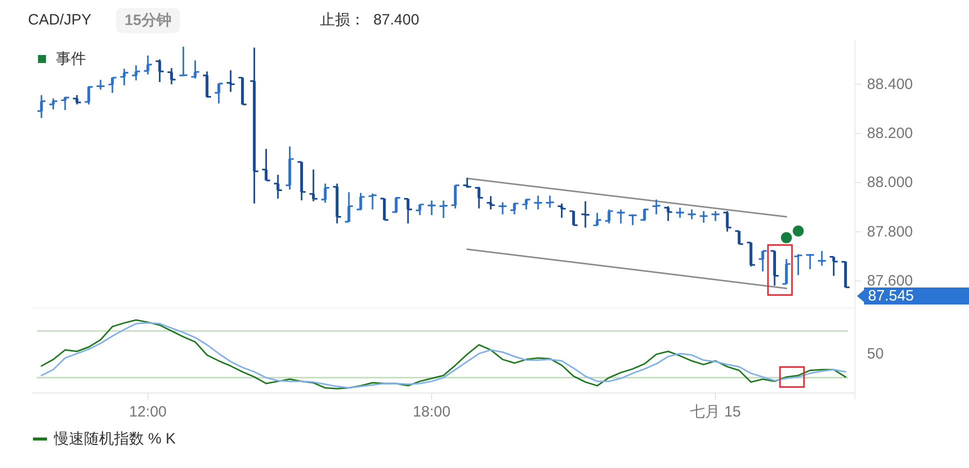 The height and width of the screenshot is (468, 969). What do you see at coordinates (148, 20) in the screenshot?
I see `chart-subtitle: 15分钟` at bounding box center [148, 20].